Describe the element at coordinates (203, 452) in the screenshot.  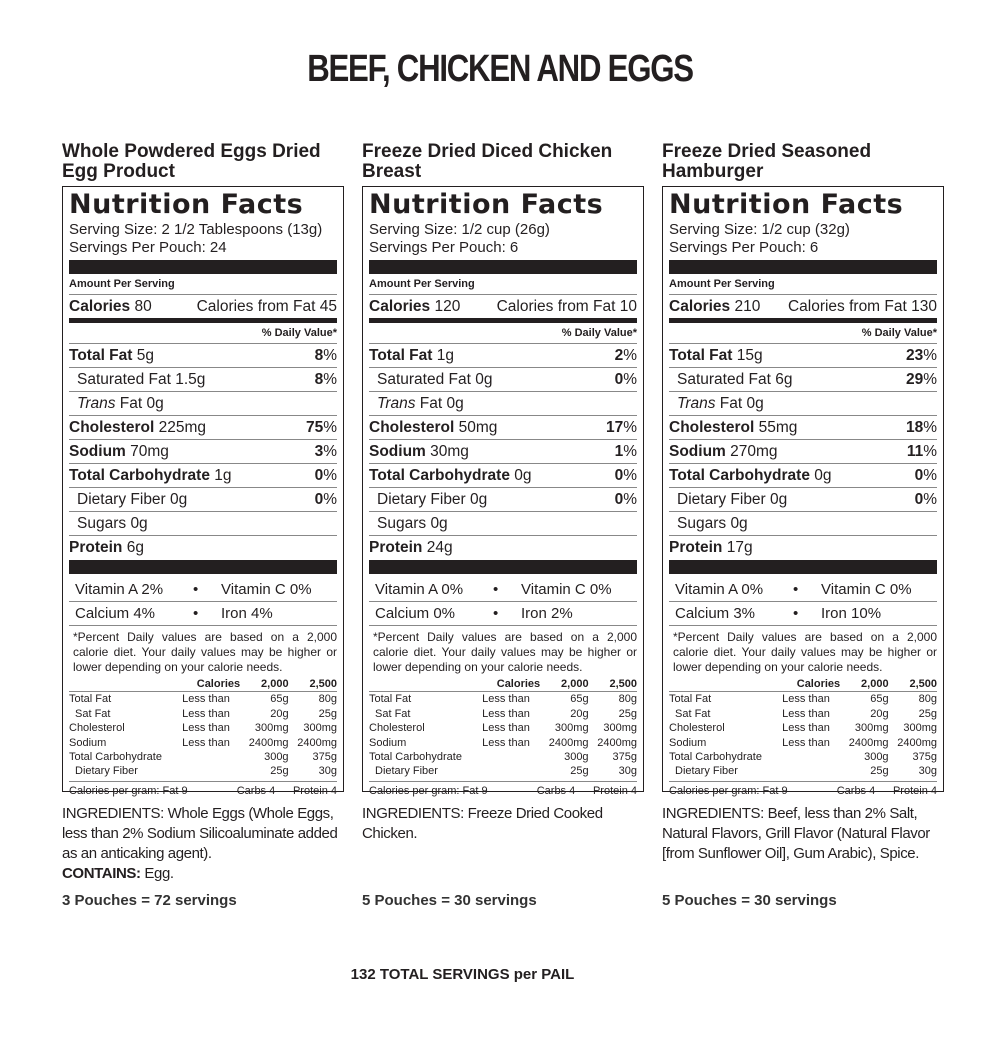
I see `nutrient-row: Sodium 70mg 3%` at that location.